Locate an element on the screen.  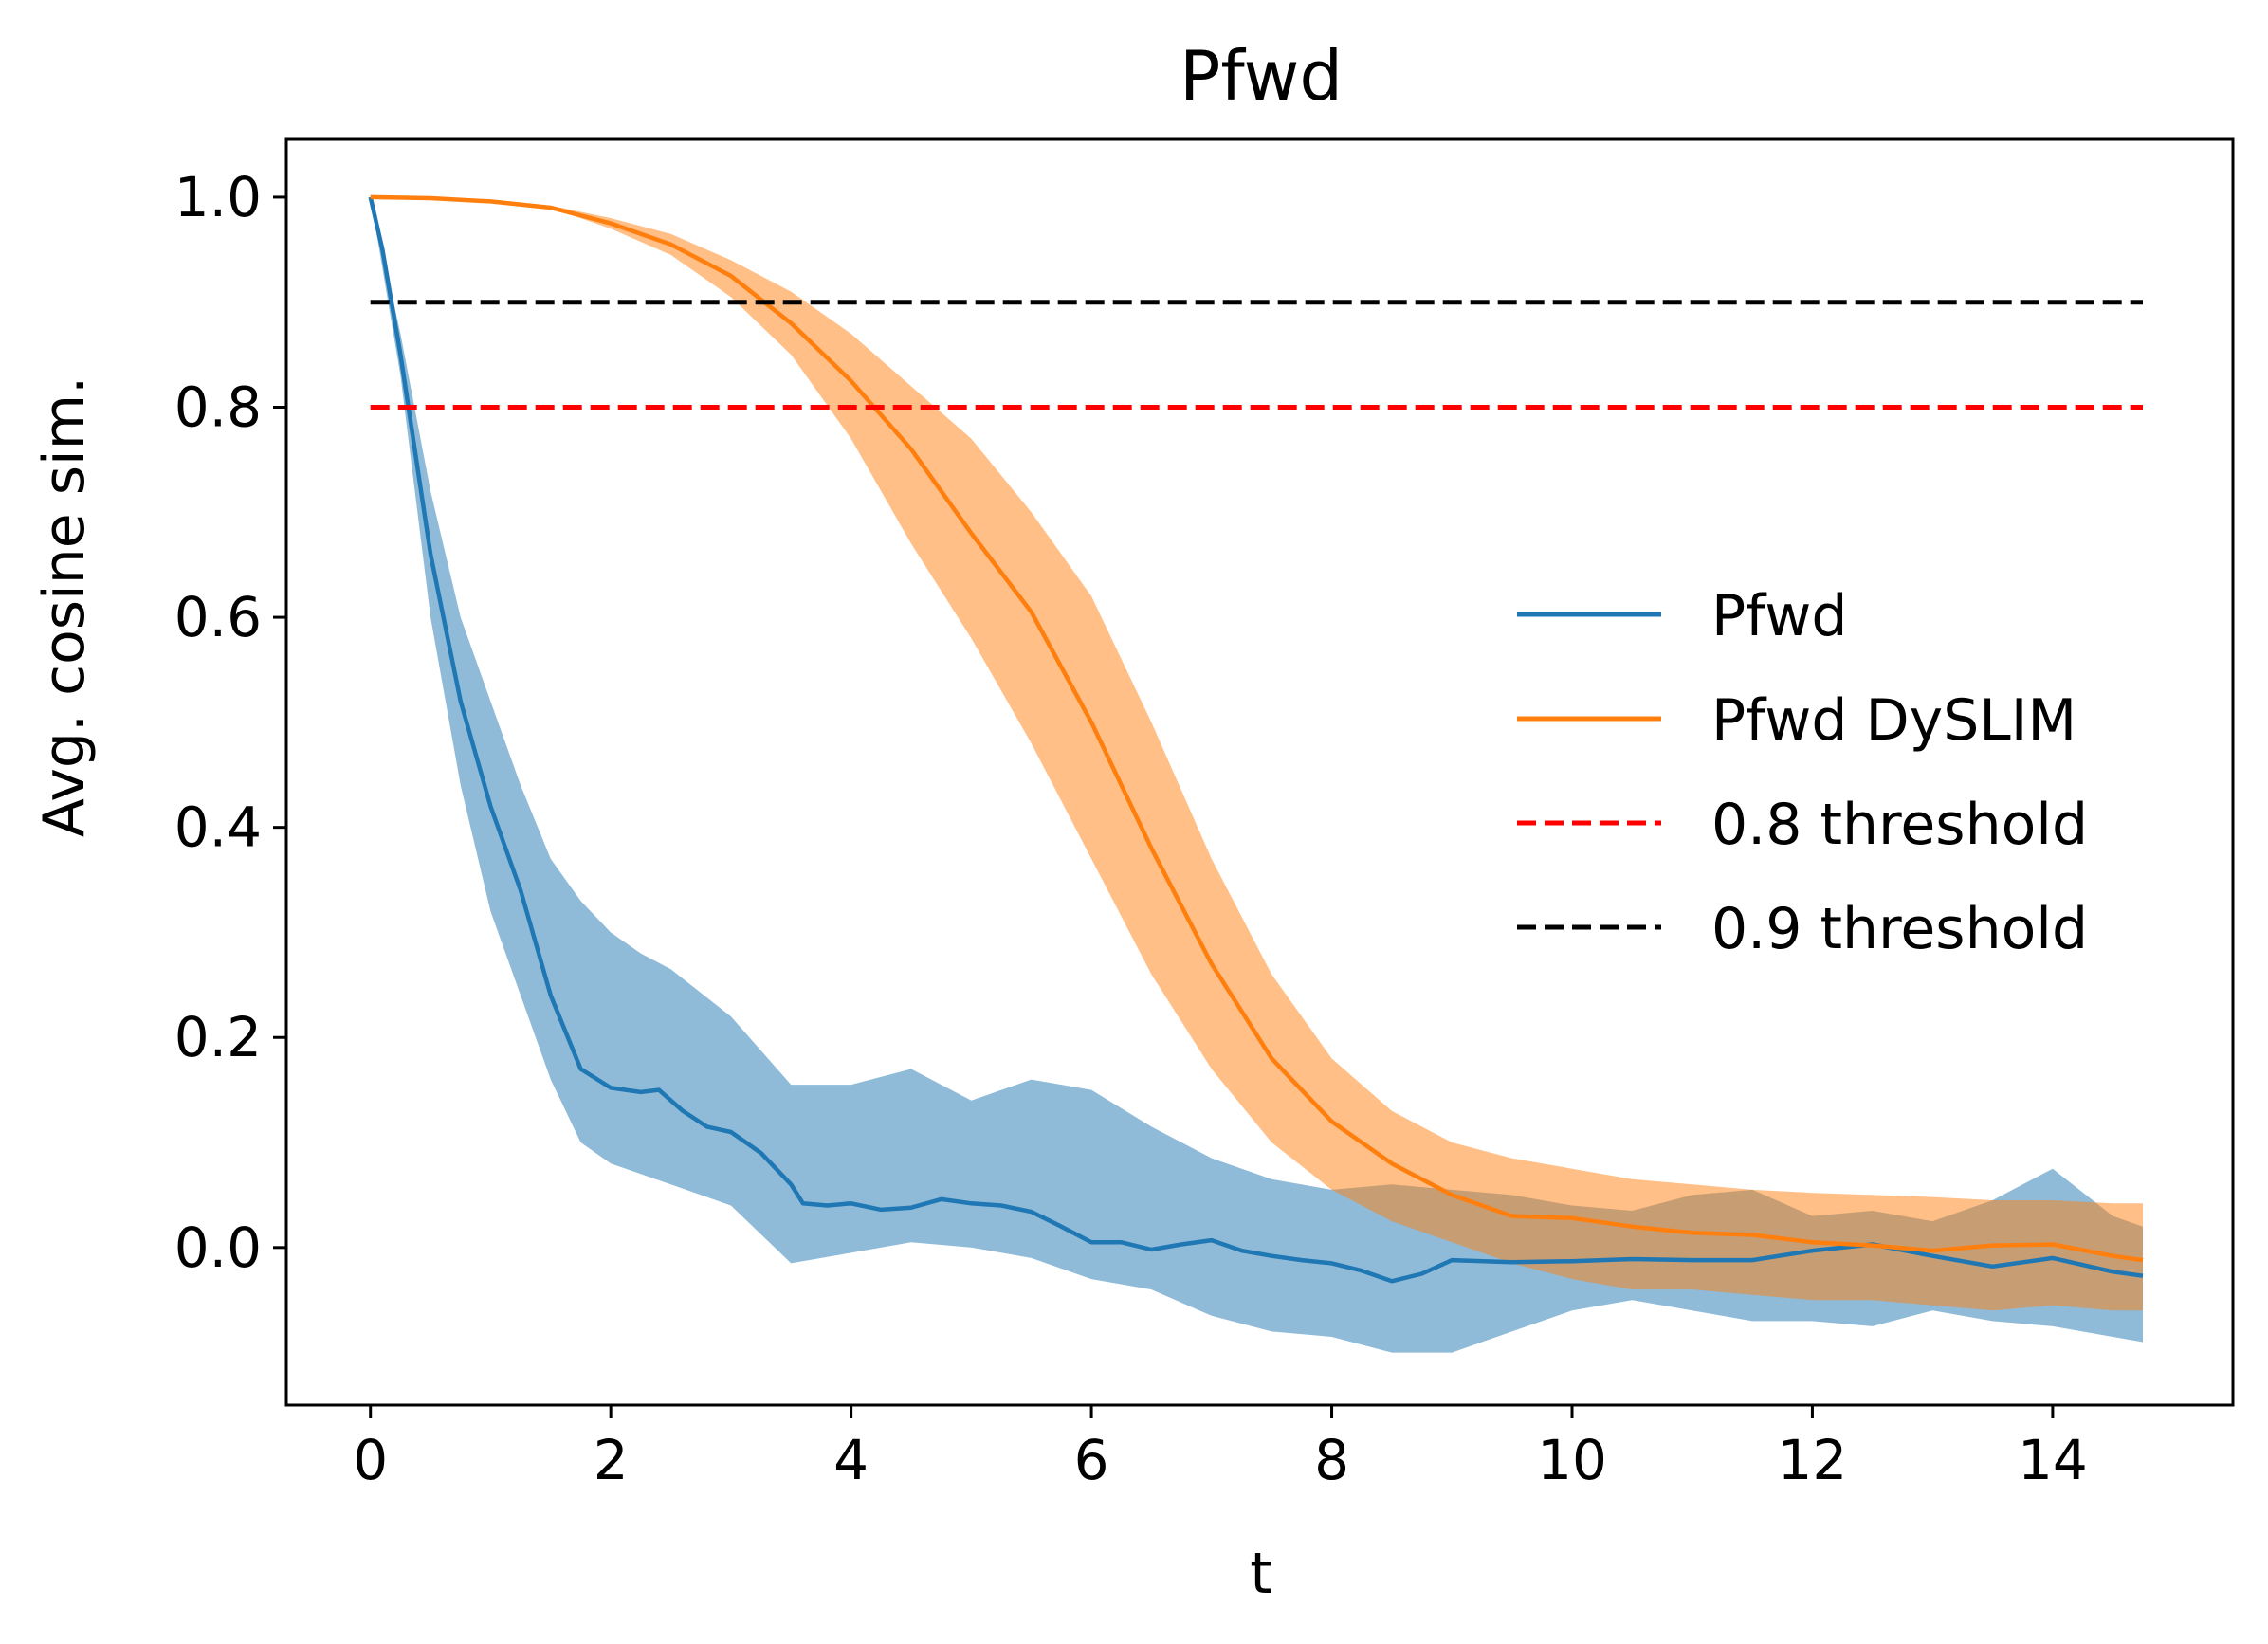
x-tick-label: 12 is located at coordinates (1813, 1460).